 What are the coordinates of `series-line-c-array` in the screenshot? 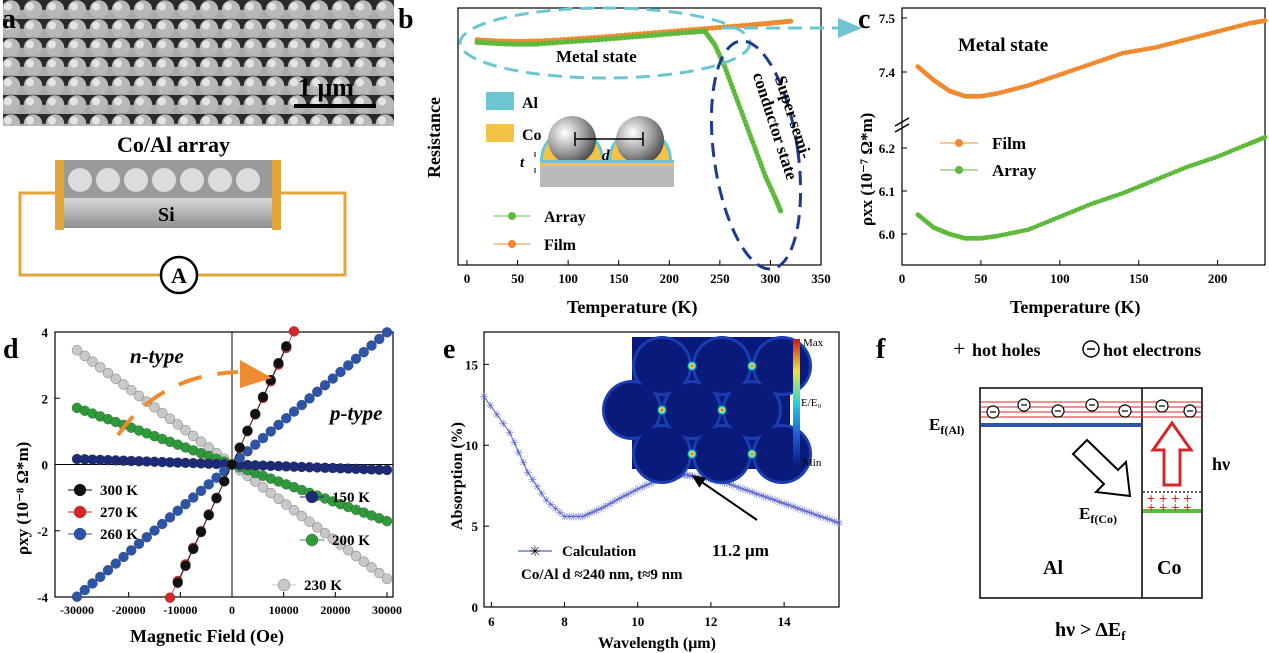 It's located at (1091, 187).